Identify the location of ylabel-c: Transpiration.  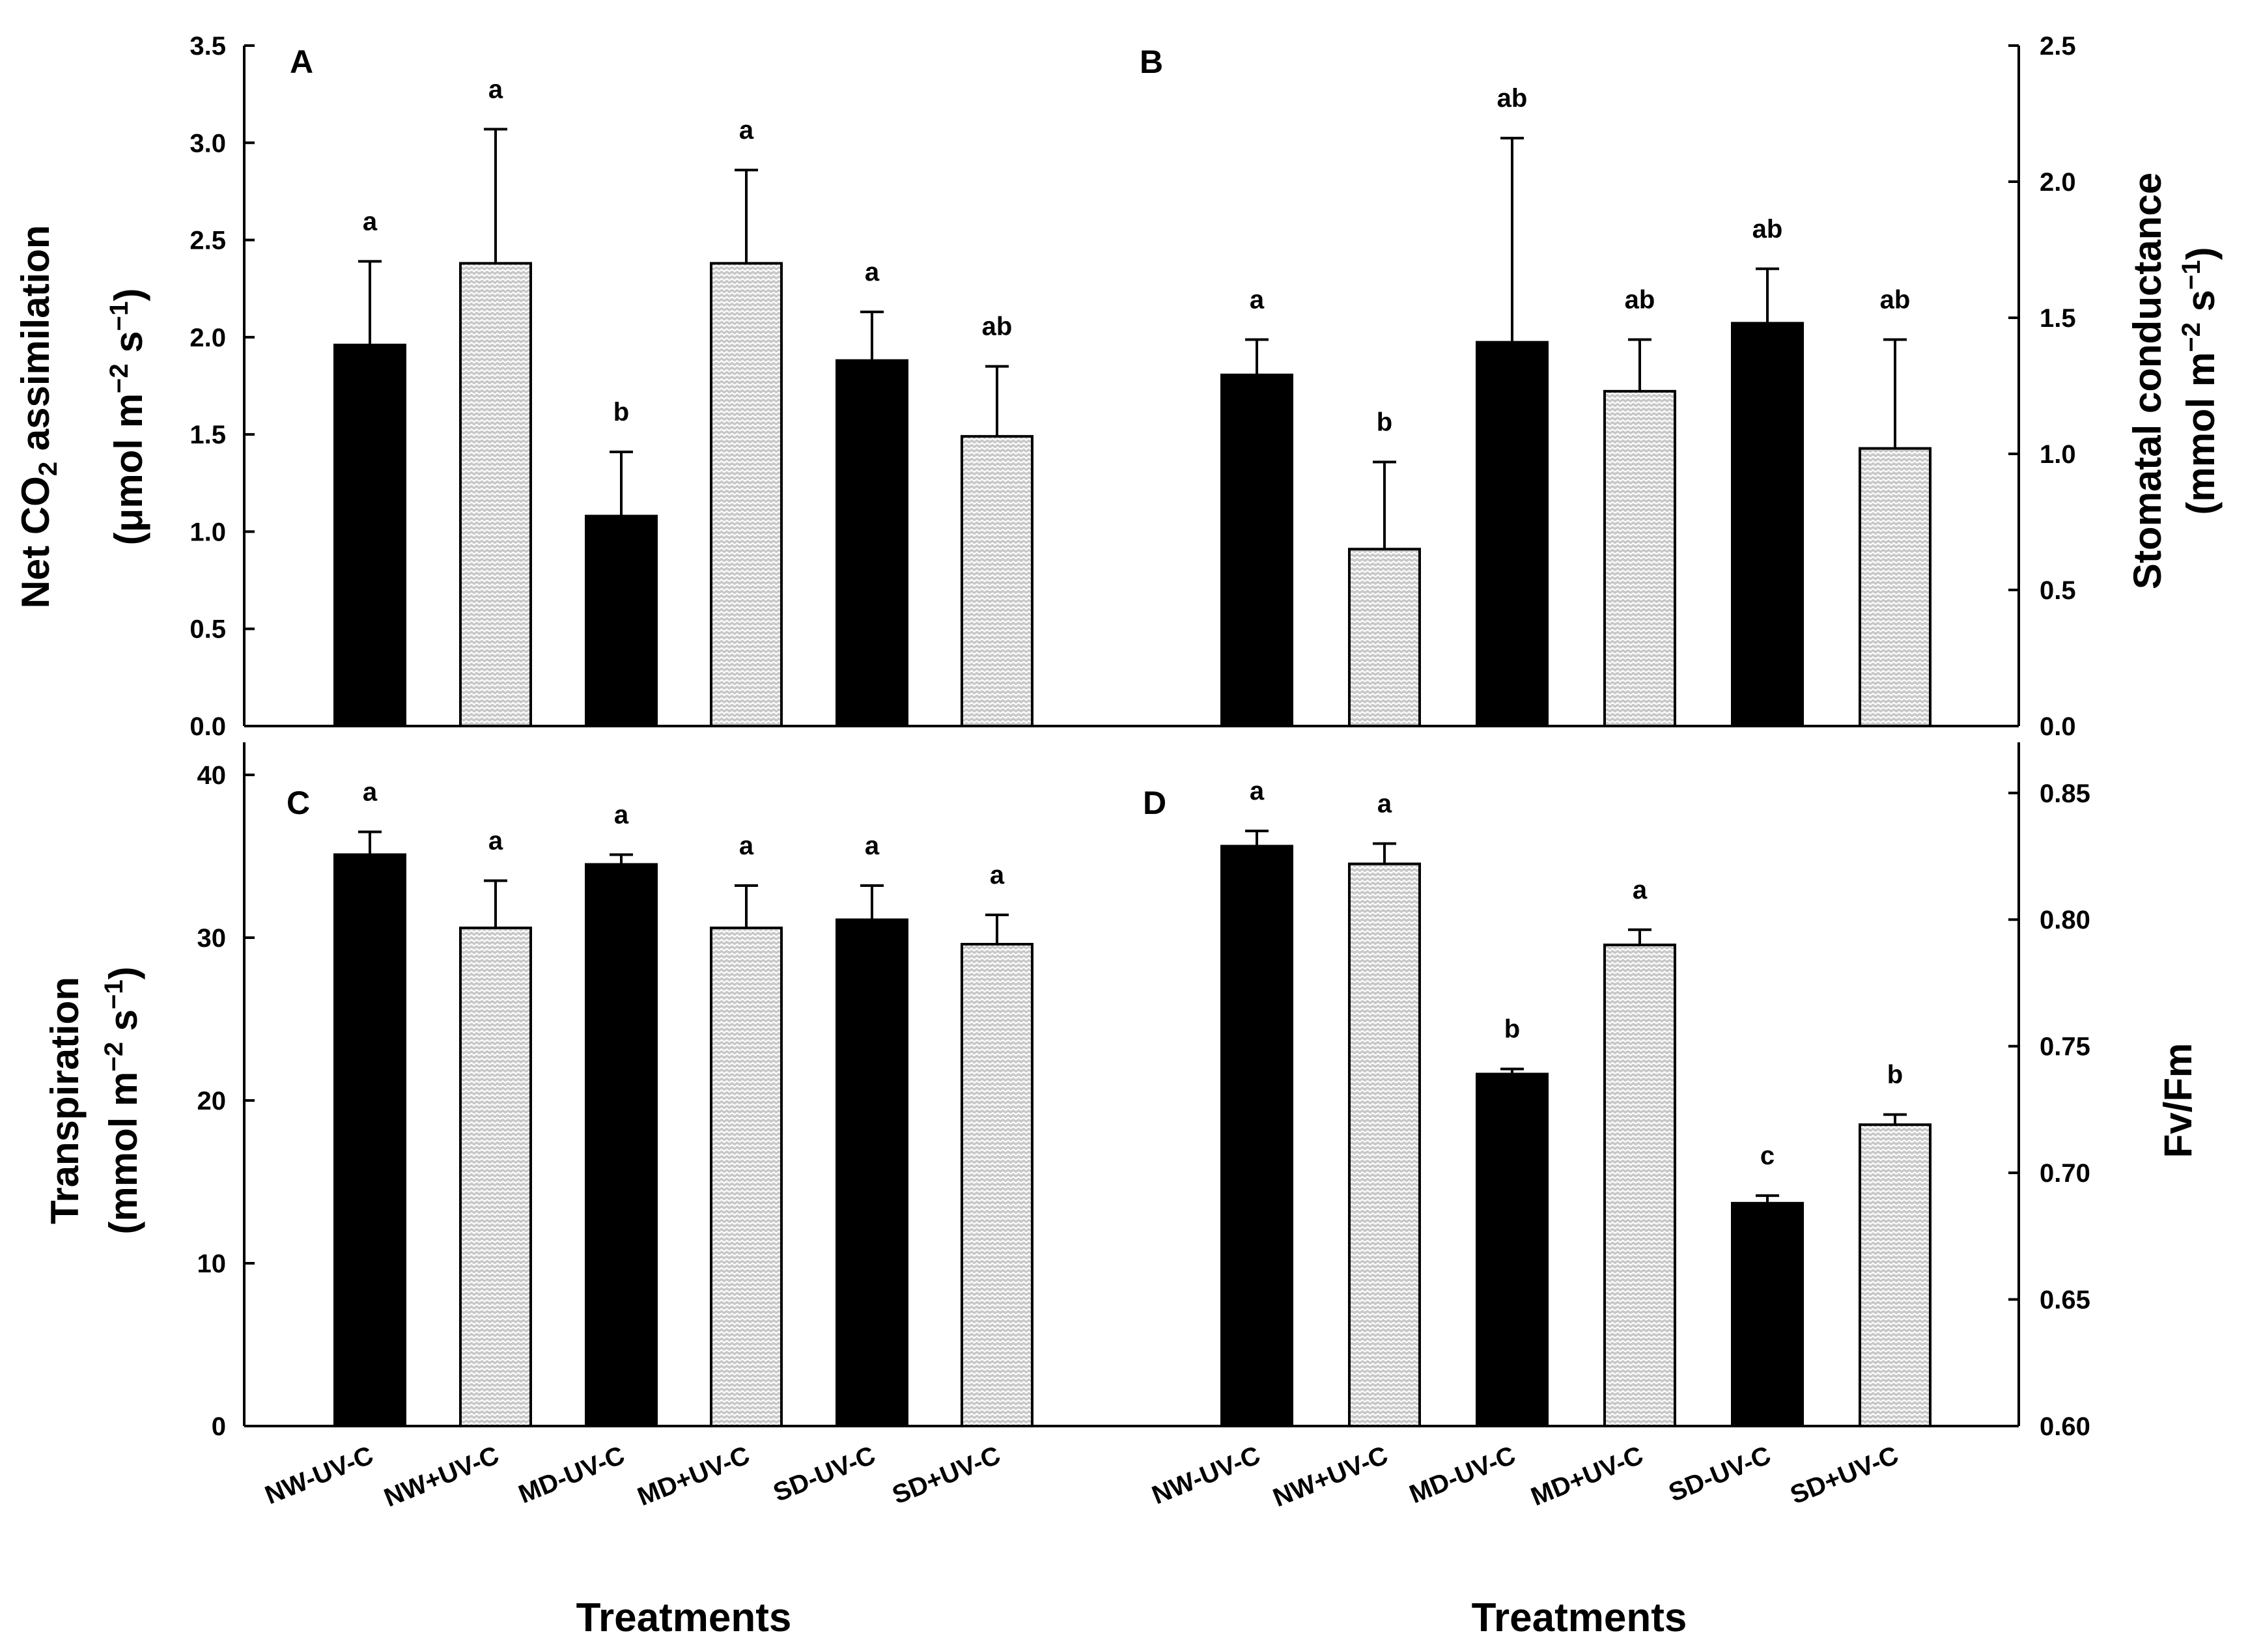
(65, 1101).